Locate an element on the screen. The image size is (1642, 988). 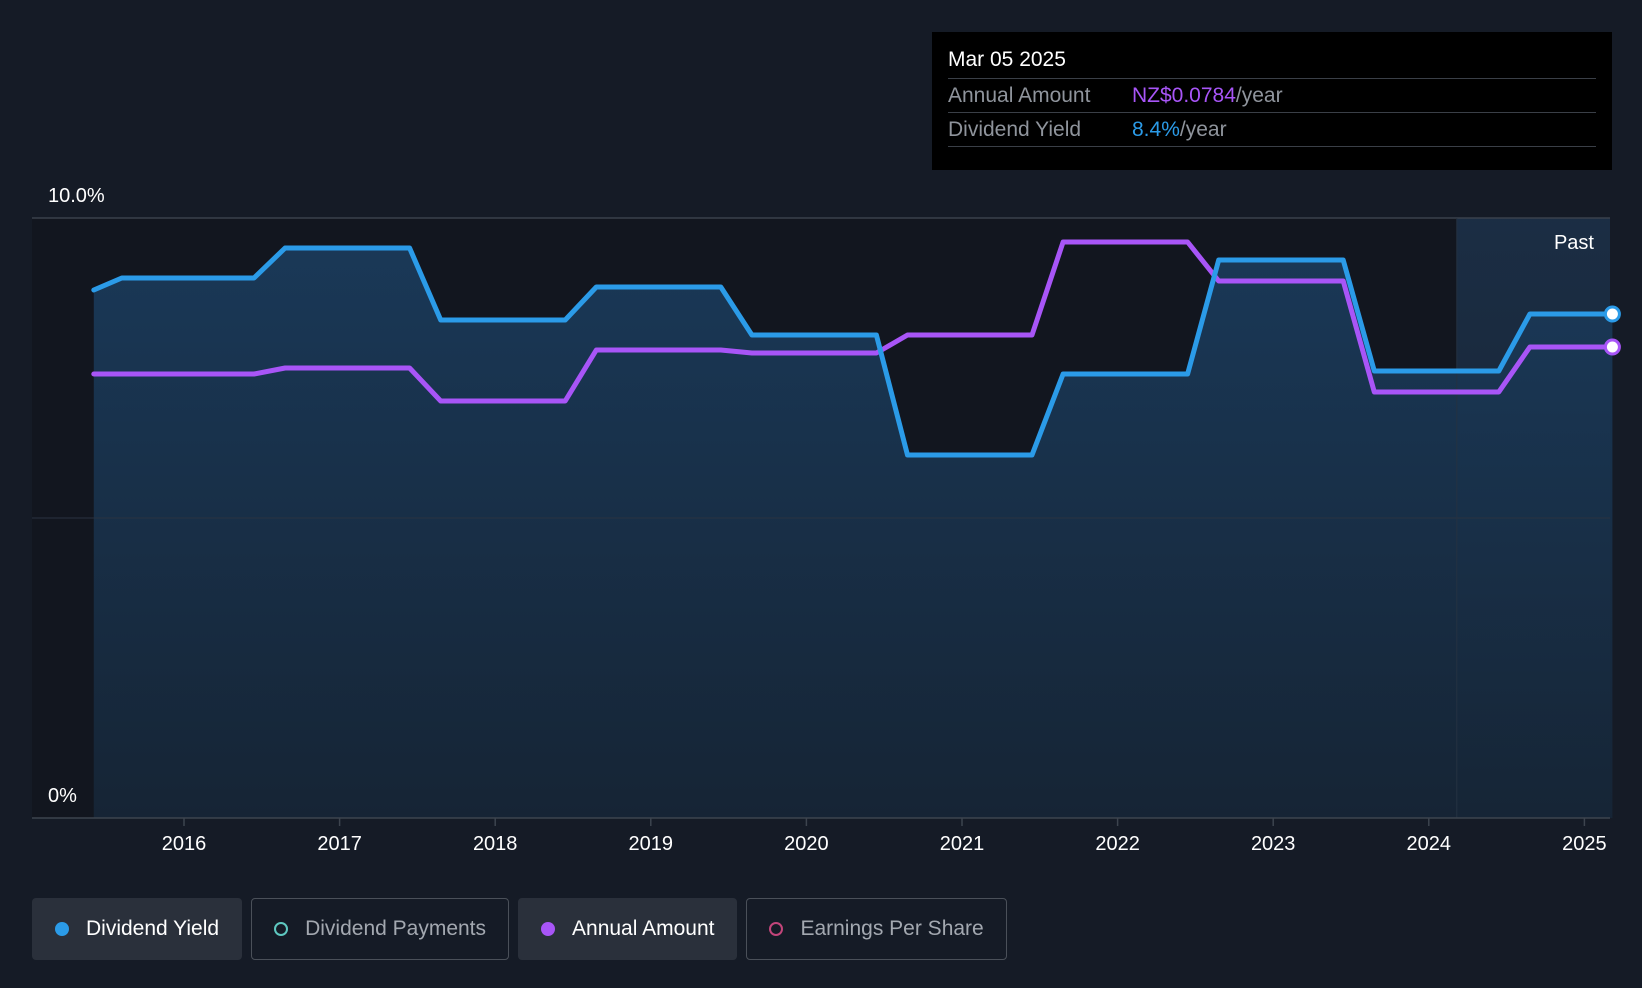
y-axis-min-label: 0% is located at coordinates (62, 796).